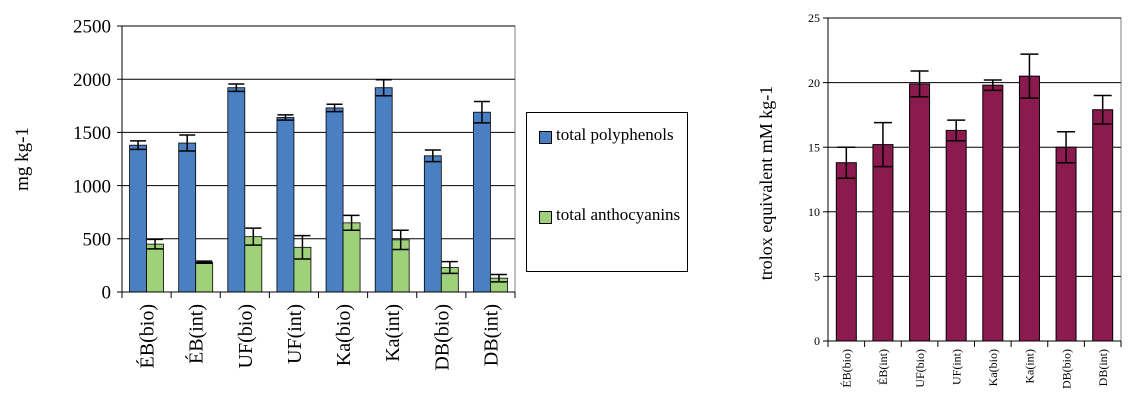 The width and height of the screenshot is (1129, 409). I want to click on y-tick-label: 1000, so click(92, 186).